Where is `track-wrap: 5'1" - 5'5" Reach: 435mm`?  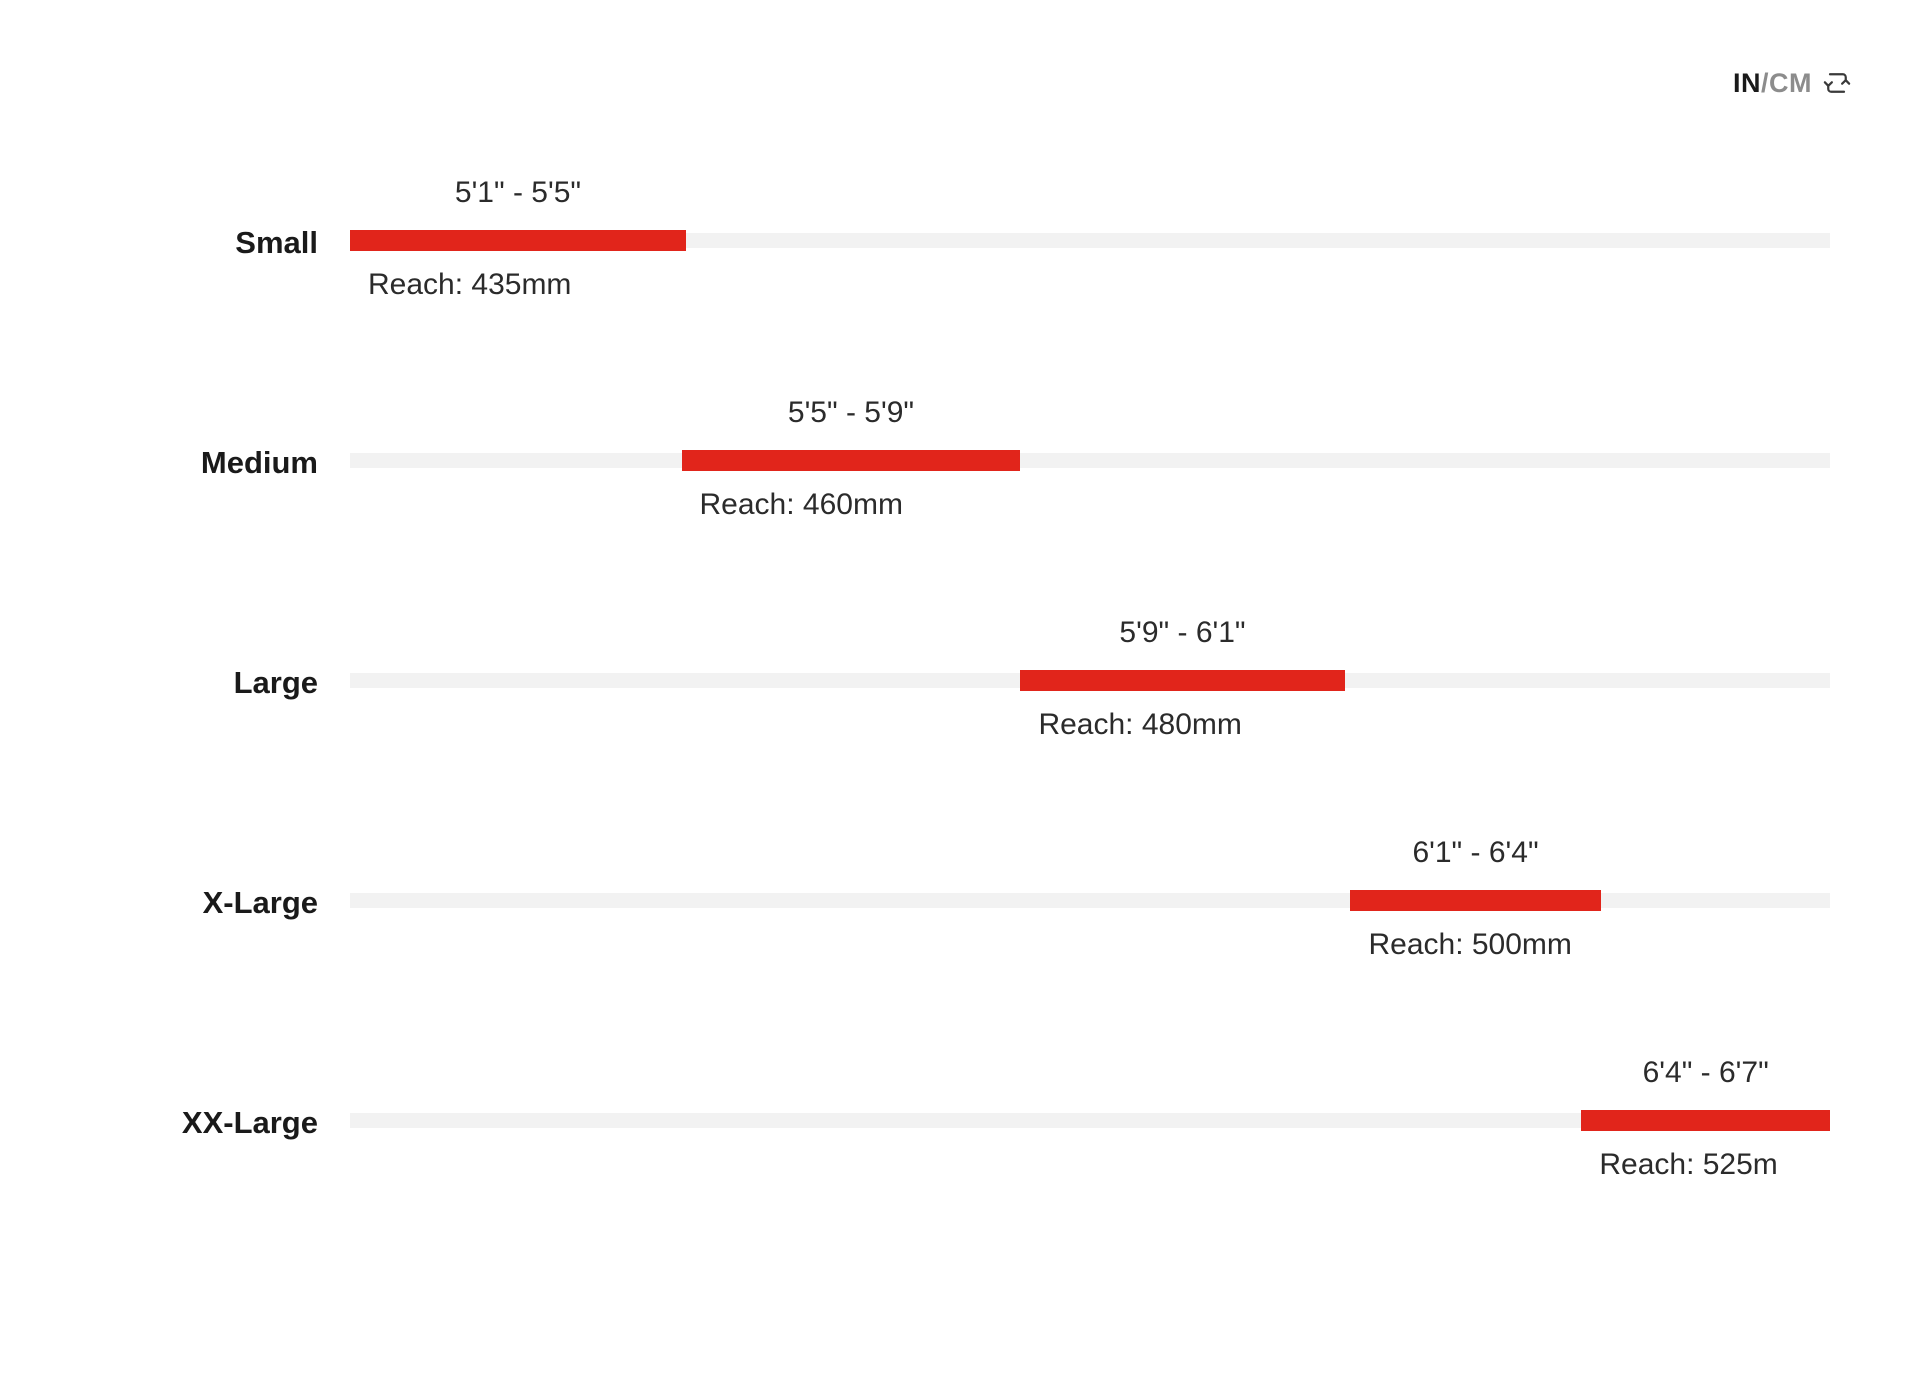 track-wrap: 5'1" - 5'5" Reach: 435mm is located at coordinates (1090, 240).